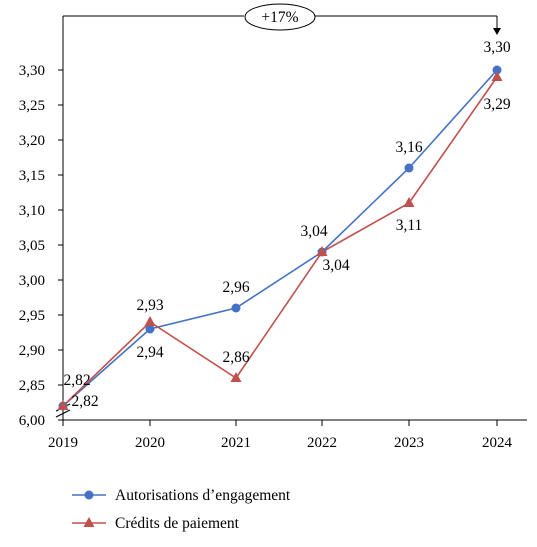  Describe the element at coordinates (409, 225) in the screenshot. I see `data-label: 3,11` at that location.